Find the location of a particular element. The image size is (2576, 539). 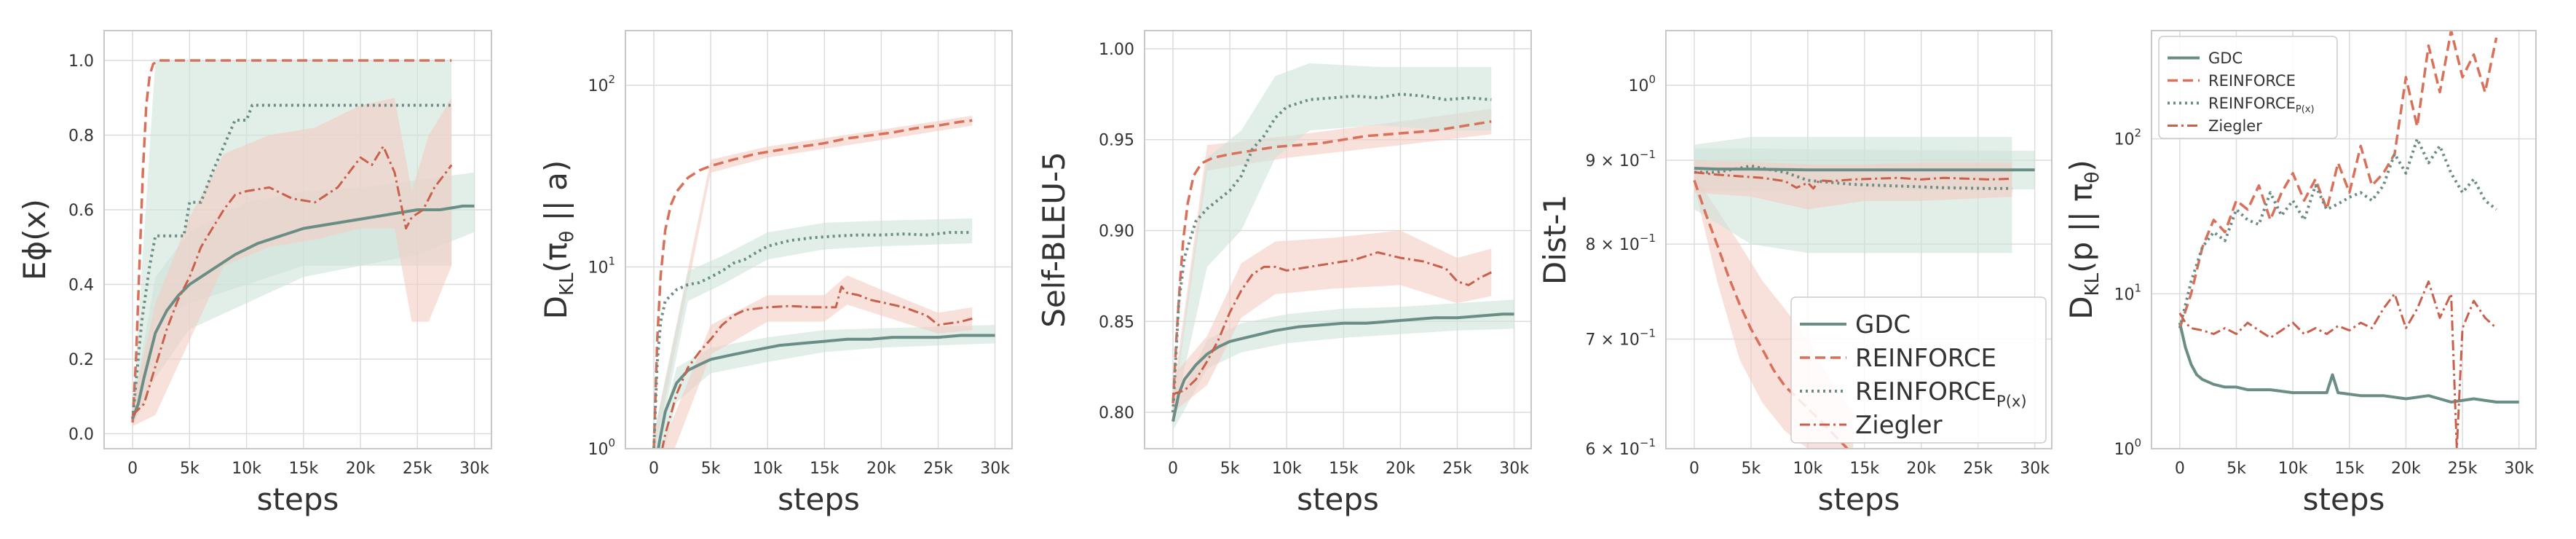

y-tick-label: 0.95 is located at coordinates (1116, 141).